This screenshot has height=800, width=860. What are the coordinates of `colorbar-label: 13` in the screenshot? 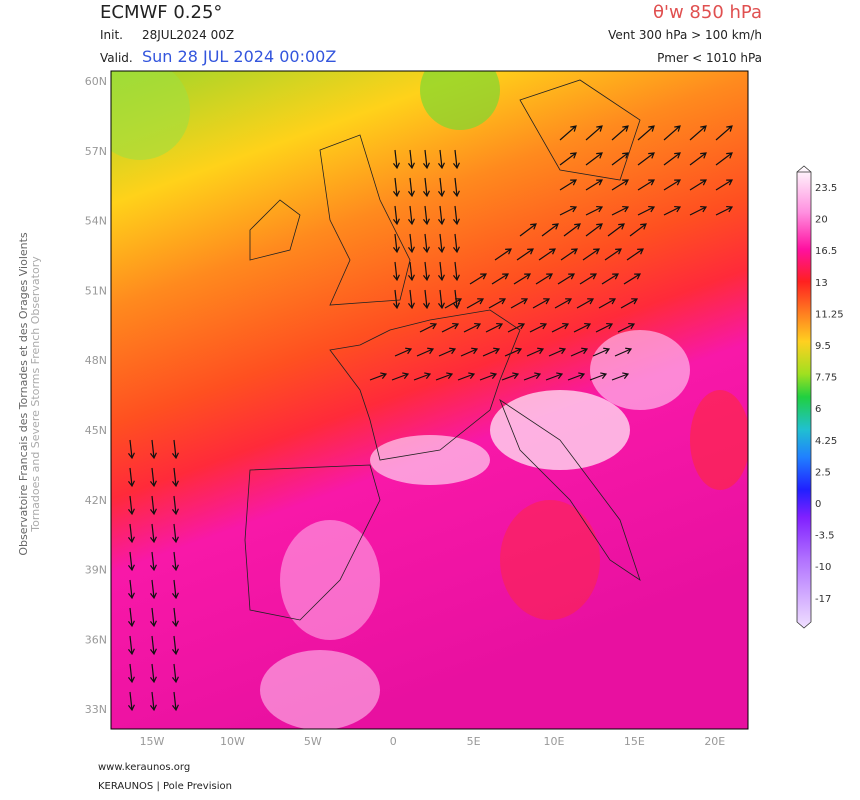 It's located at (821, 283).